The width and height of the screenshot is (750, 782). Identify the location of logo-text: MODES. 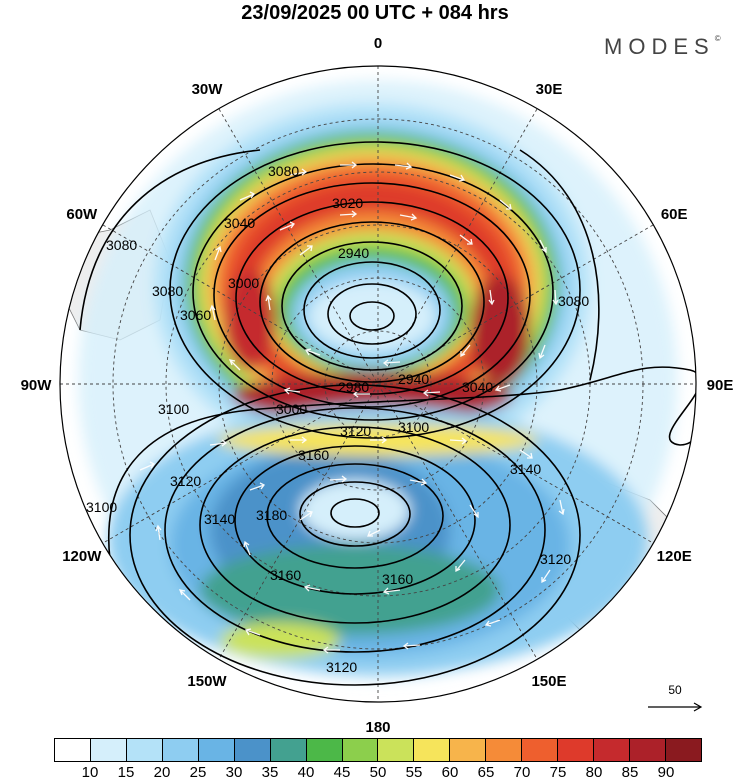
(659, 46).